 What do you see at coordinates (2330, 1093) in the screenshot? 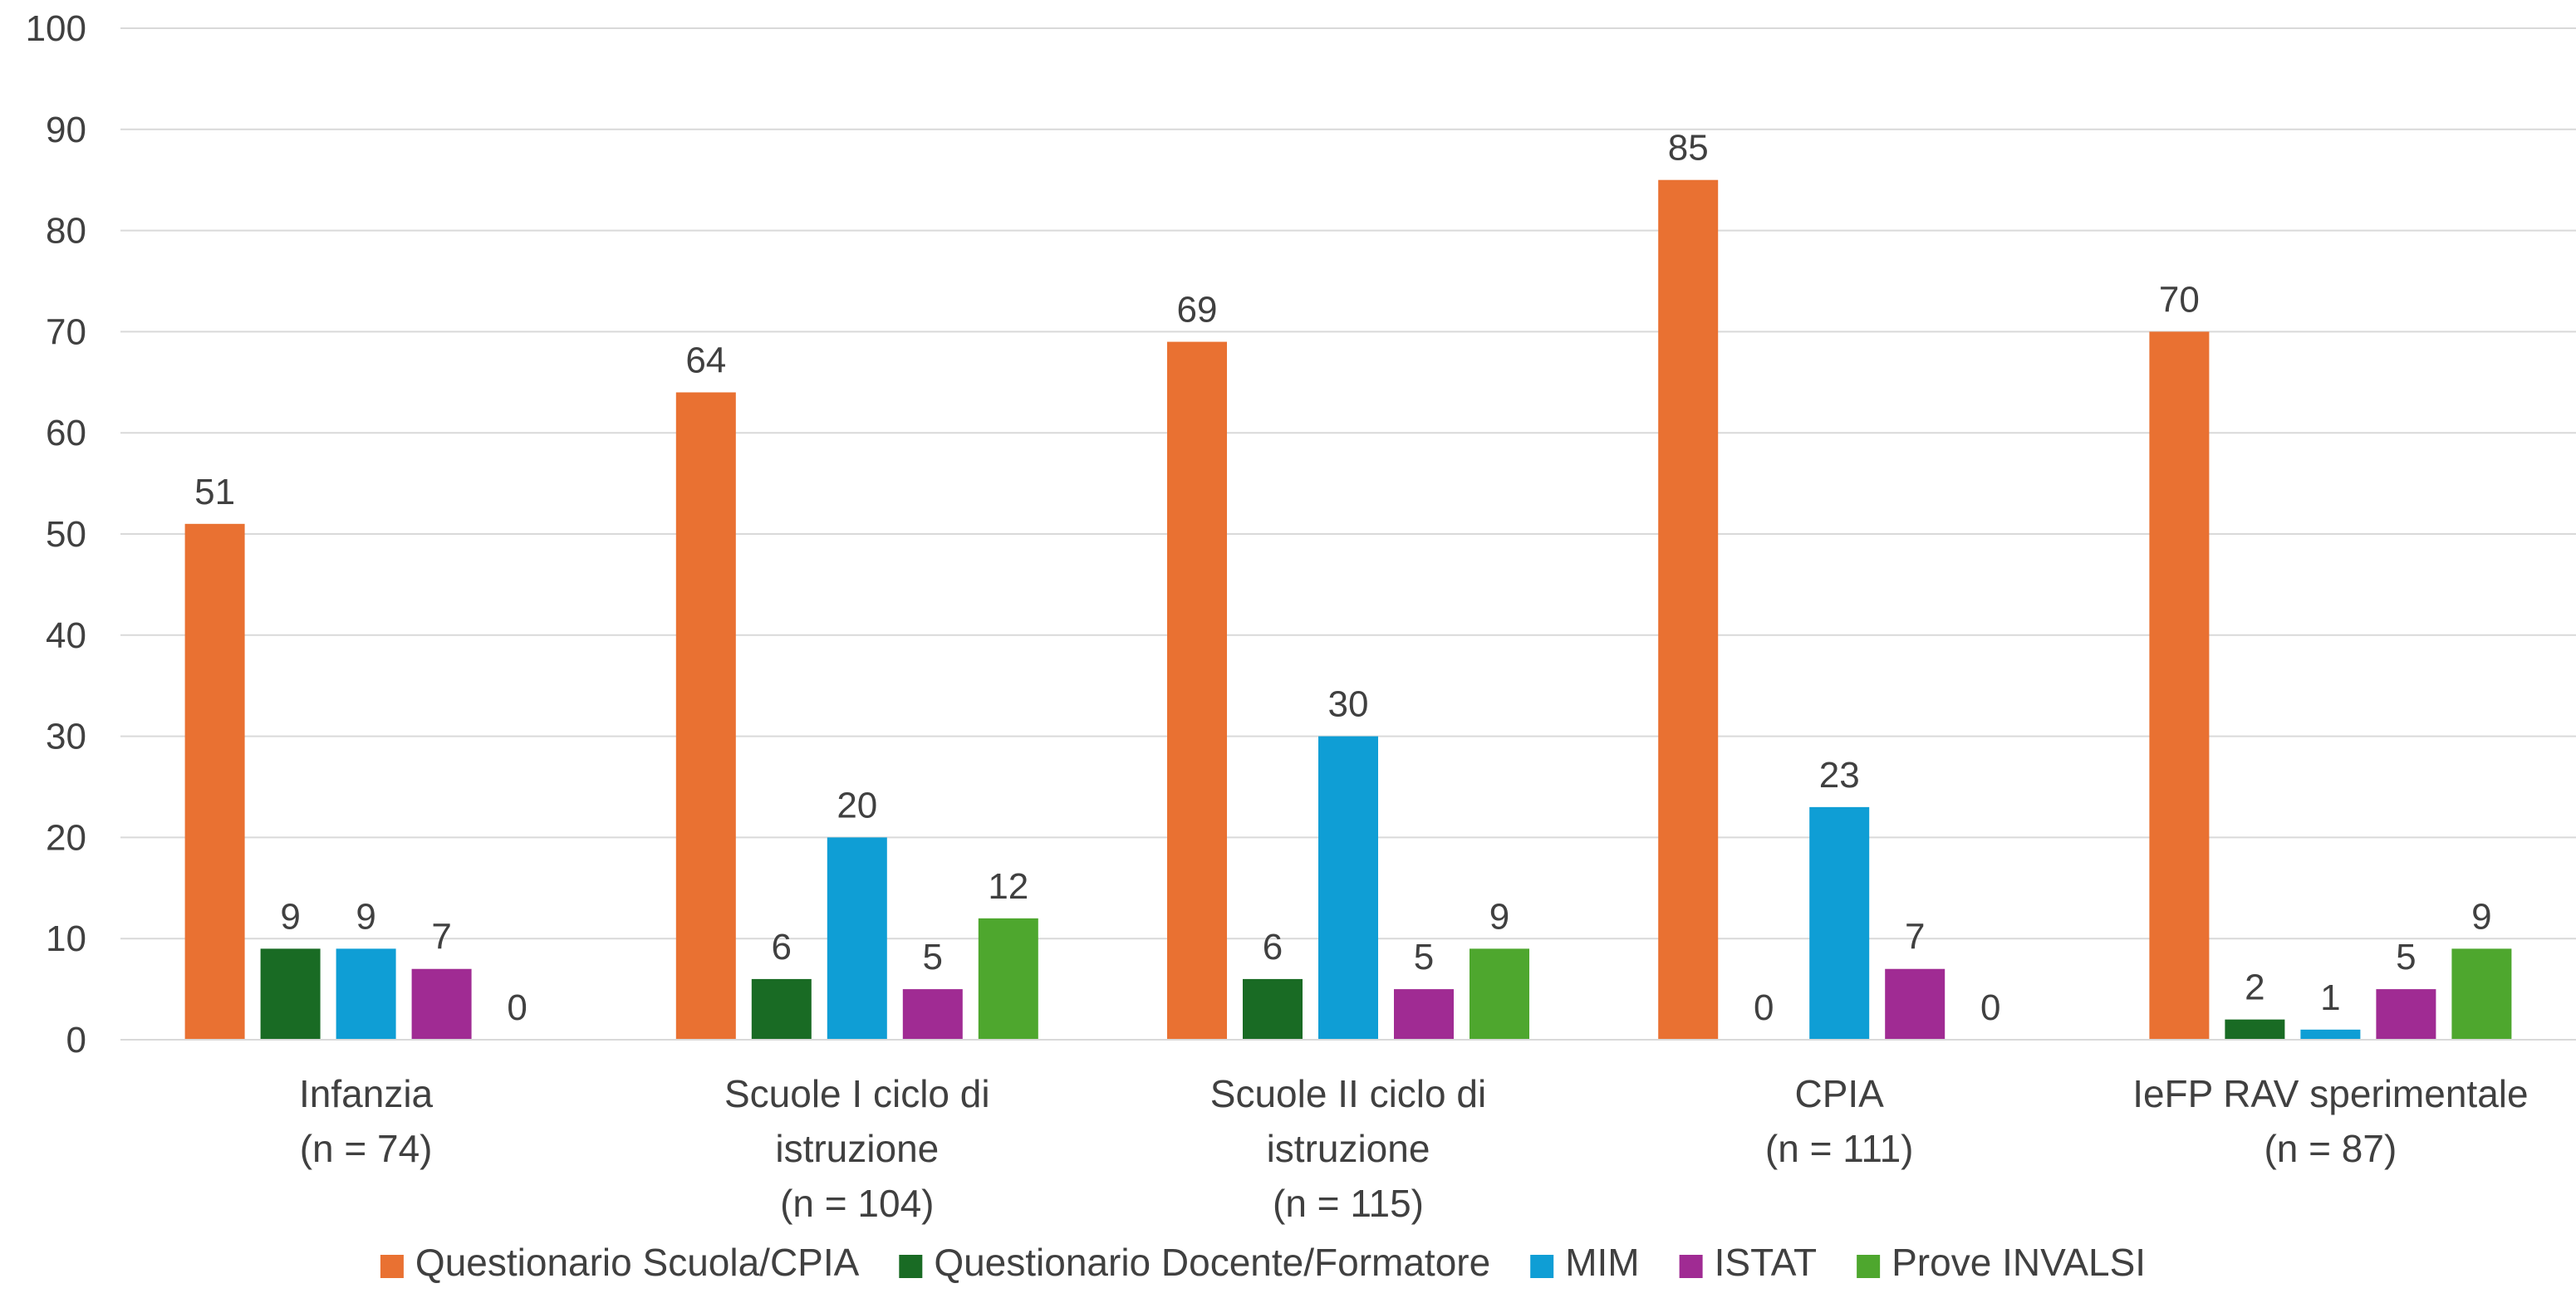
I see `category-label: IeFP RAV sperimentale` at bounding box center [2330, 1093].